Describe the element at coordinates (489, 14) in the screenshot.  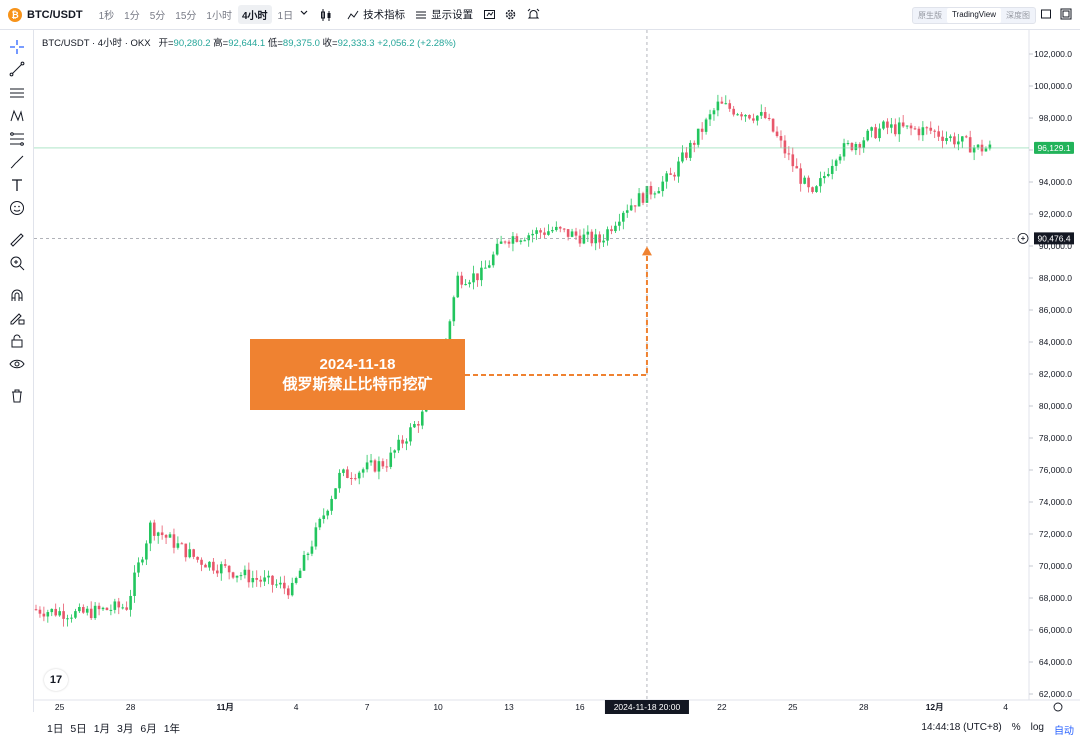
I see `compare-icon` at that location.